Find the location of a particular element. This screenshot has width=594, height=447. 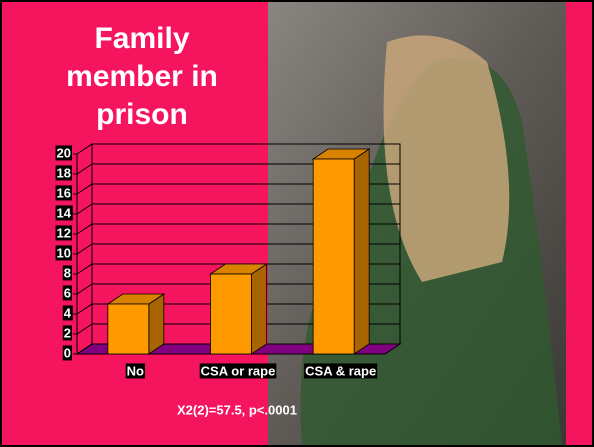

y-tick-label: 10 is located at coordinates (64, 252).